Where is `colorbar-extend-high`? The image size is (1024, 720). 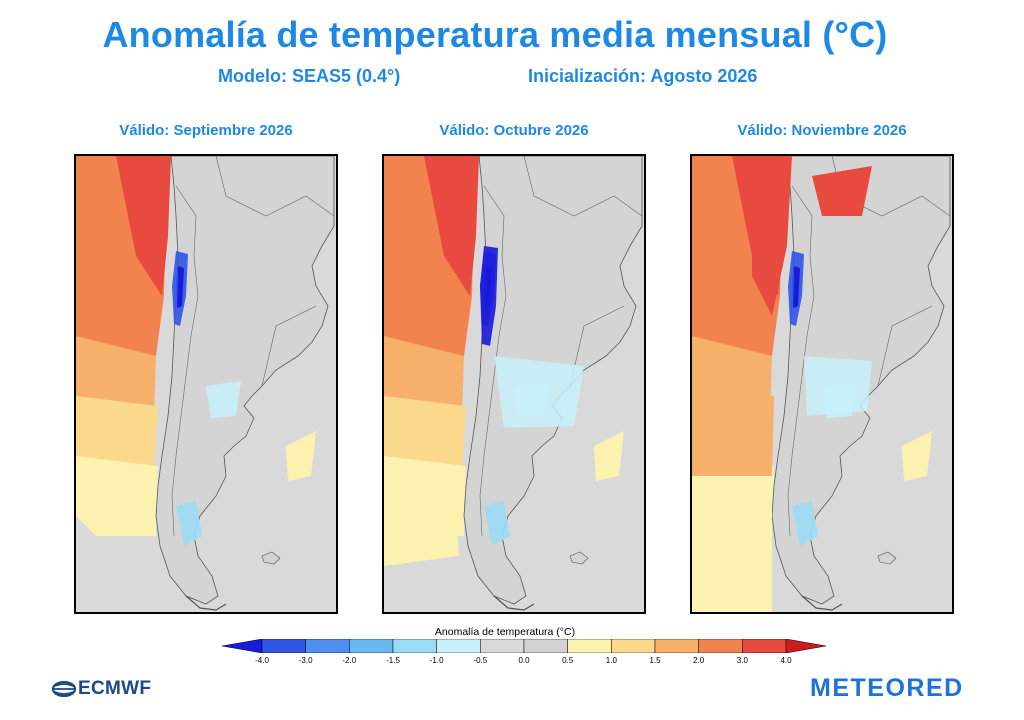 colorbar-extend-high is located at coordinates (805, 646).